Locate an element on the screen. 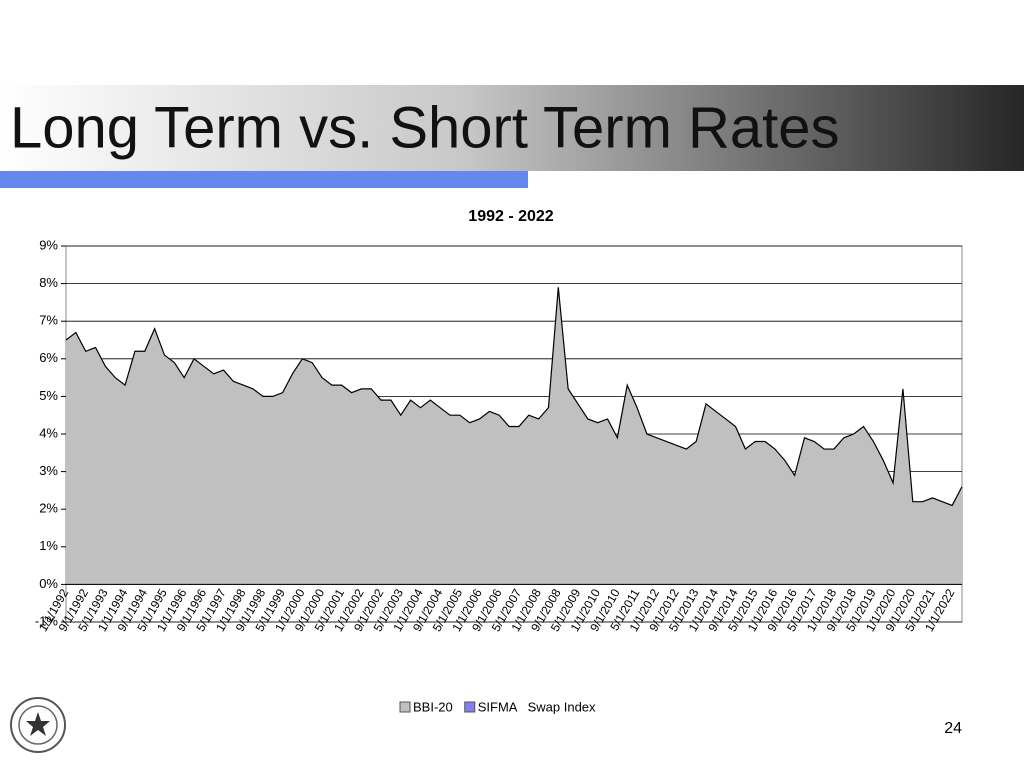 Image resolution: width=1024 pixels, height=773 pixels. y-tick-label: 8% is located at coordinates (48, 282).